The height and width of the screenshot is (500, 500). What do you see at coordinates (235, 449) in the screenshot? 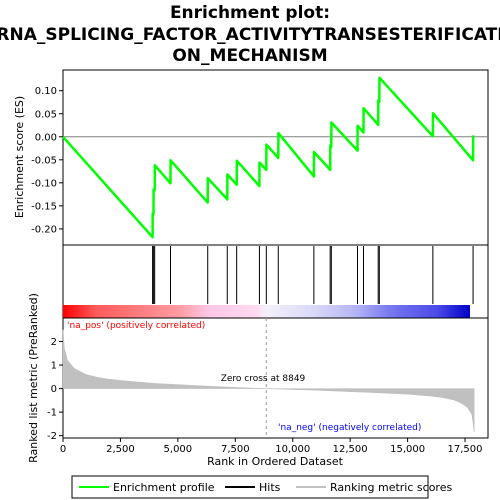
I see `x-tick-label: 7,500` at bounding box center [235, 449].